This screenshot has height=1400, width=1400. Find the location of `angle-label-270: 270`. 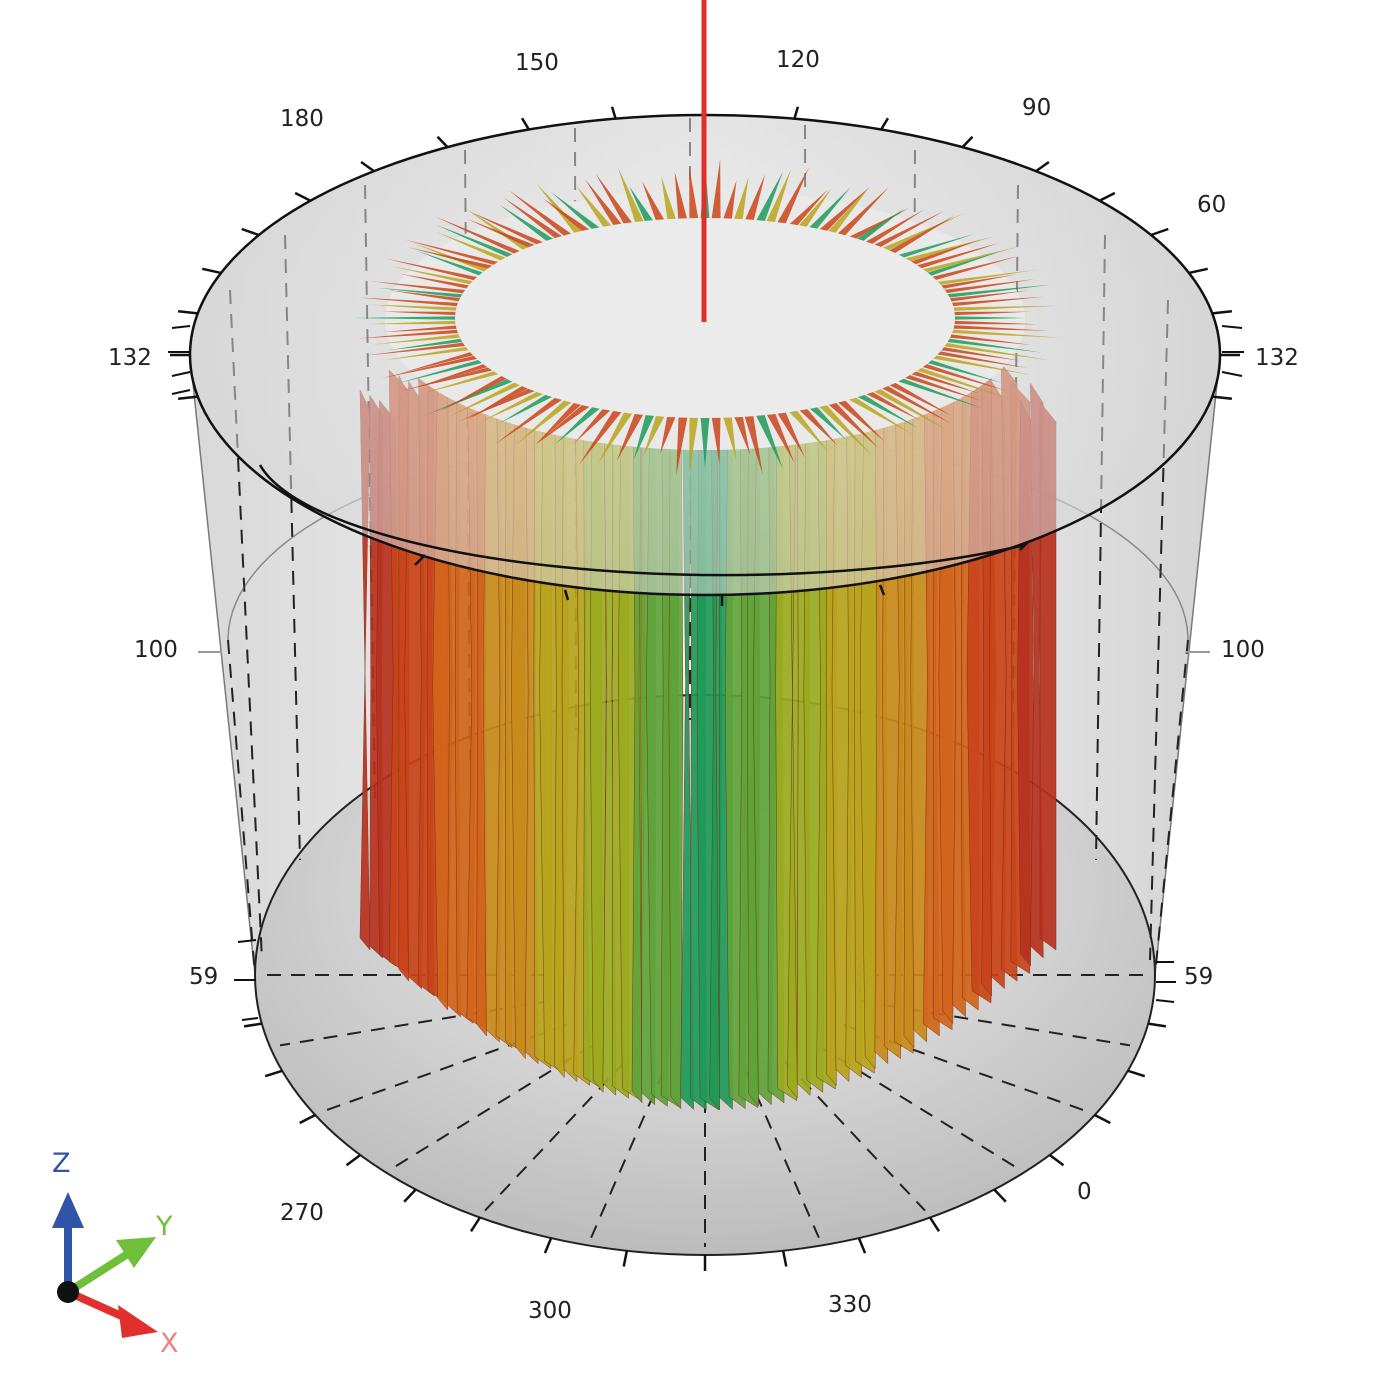

angle-label-270: 270 is located at coordinates (302, 1213).